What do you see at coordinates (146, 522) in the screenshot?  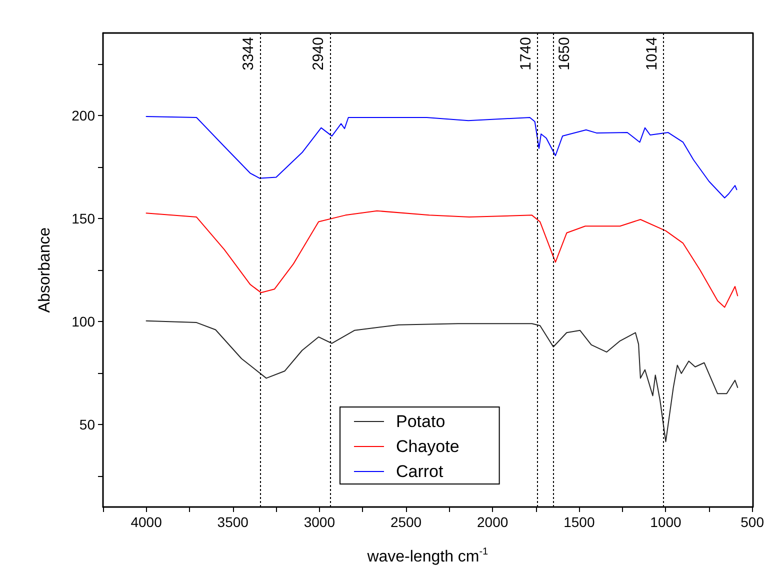 I see `x-tick-label: 4000` at bounding box center [146, 522].